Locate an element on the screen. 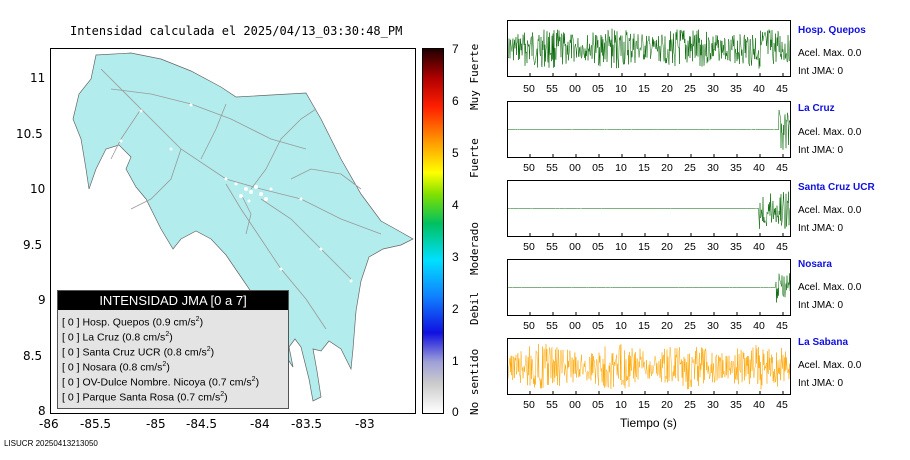 Image resolution: width=910 pixels, height=460 pixels. y-tick-label: 10.5 is located at coordinates (29, 134).